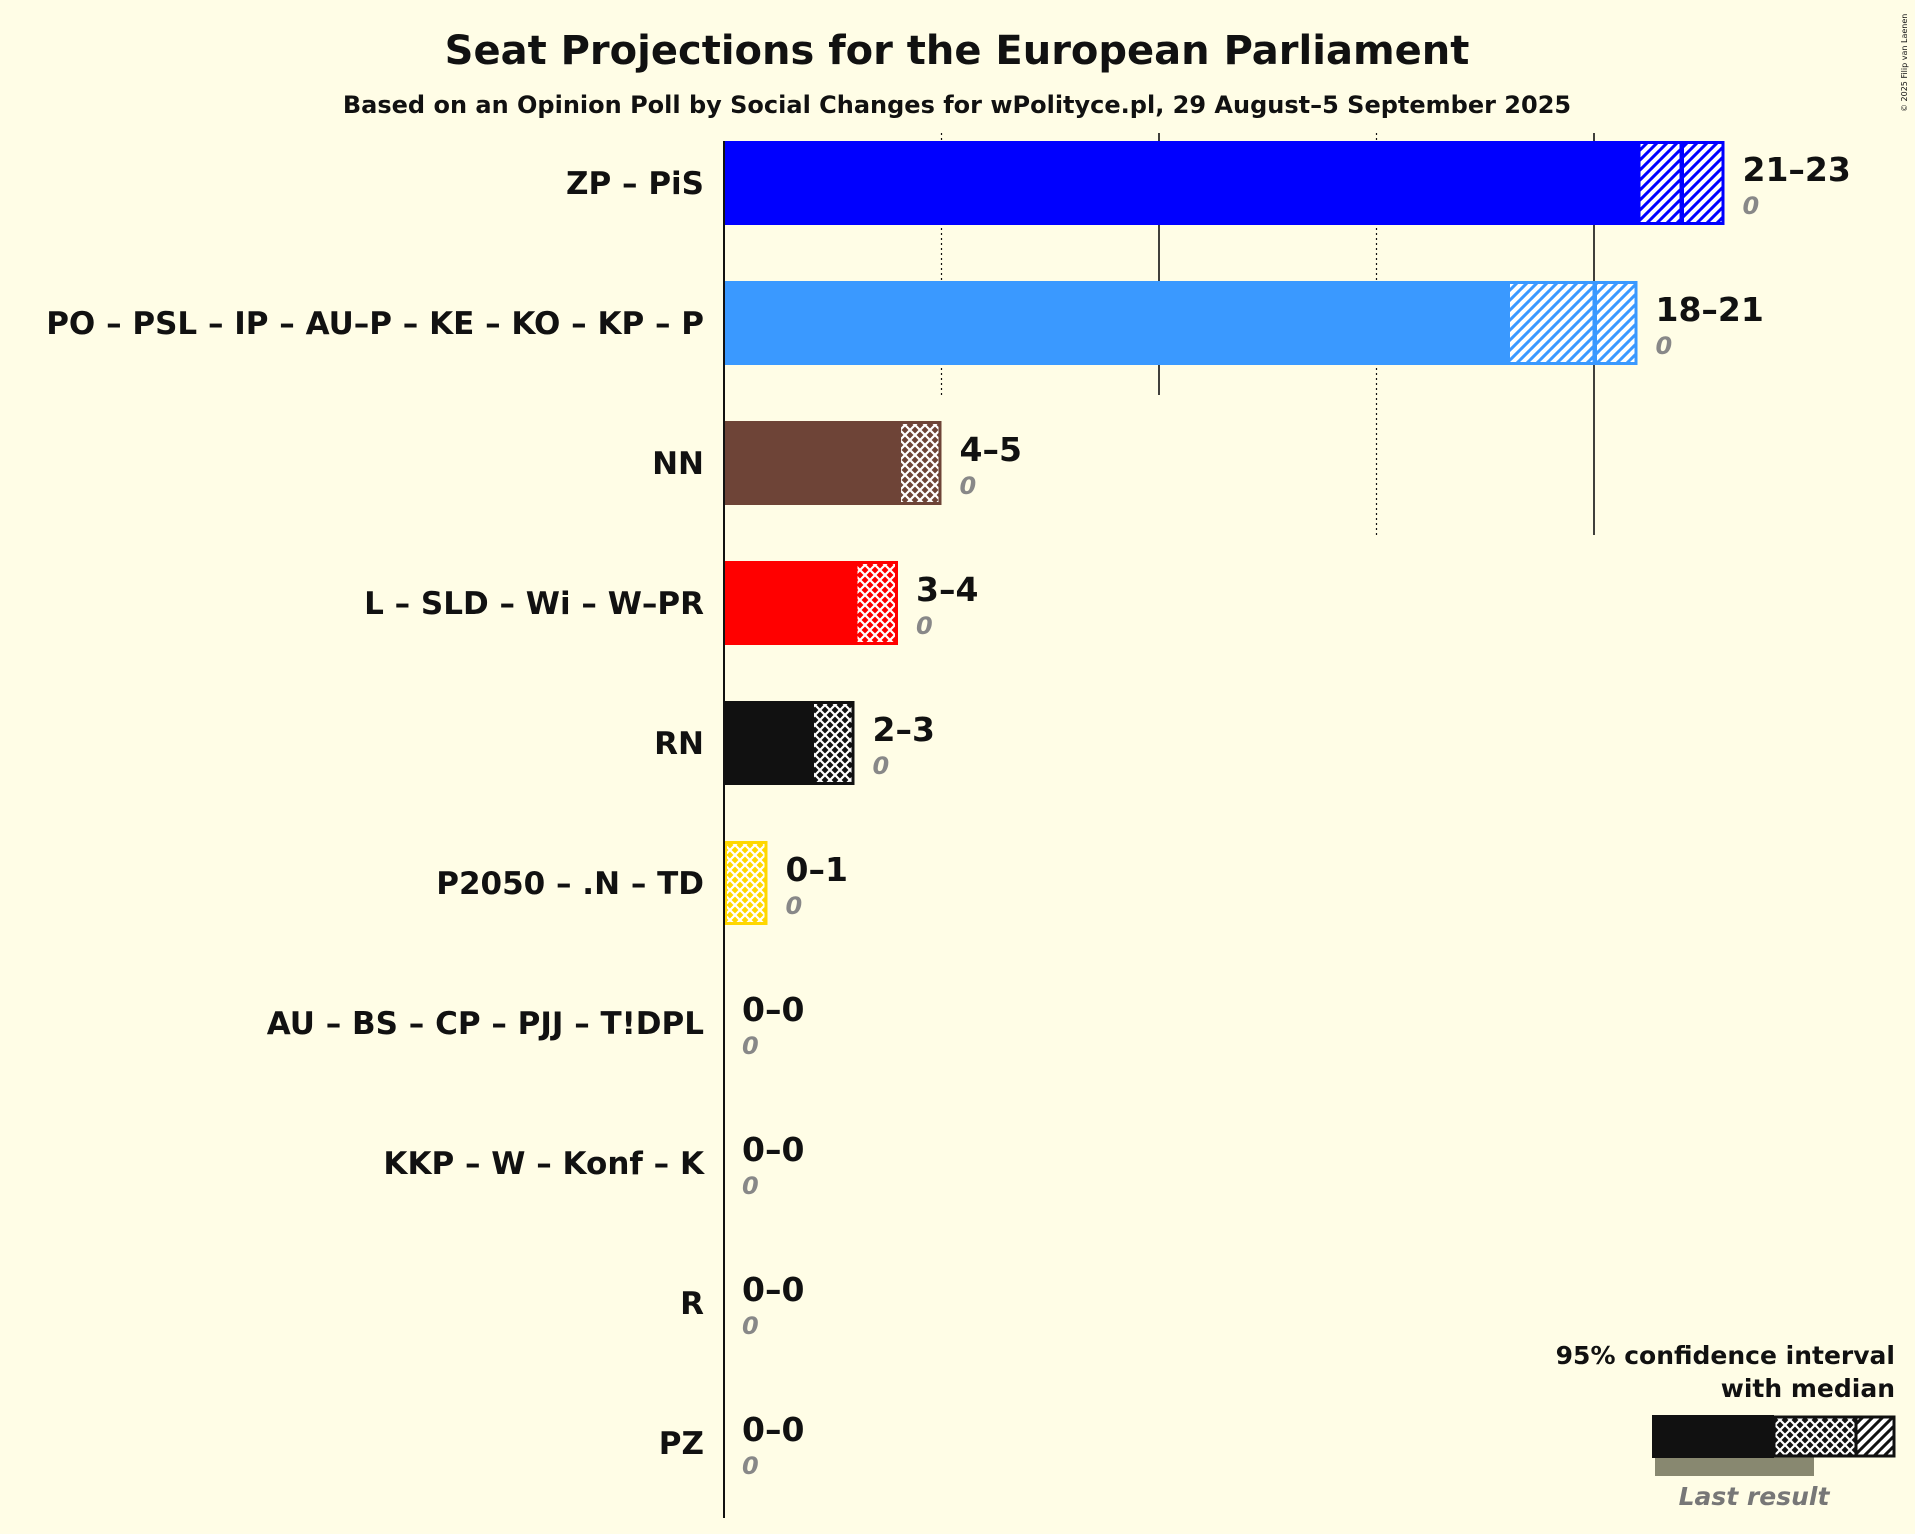 This screenshot has width=1915, height=1534. What do you see at coordinates (1755, 1496) in the screenshot?
I see `legend-last-result-label: Last result` at bounding box center [1755, 1496].